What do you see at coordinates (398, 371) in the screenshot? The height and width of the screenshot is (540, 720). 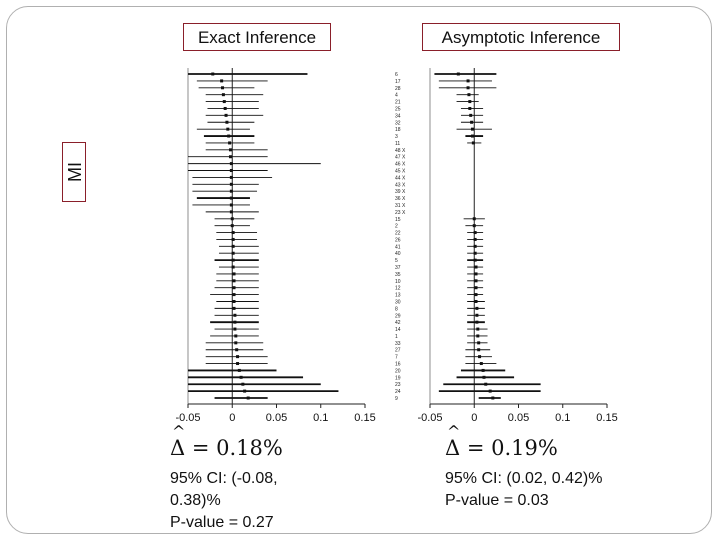 I see `exact-study-label: 20` at bounding box center [398, 371].